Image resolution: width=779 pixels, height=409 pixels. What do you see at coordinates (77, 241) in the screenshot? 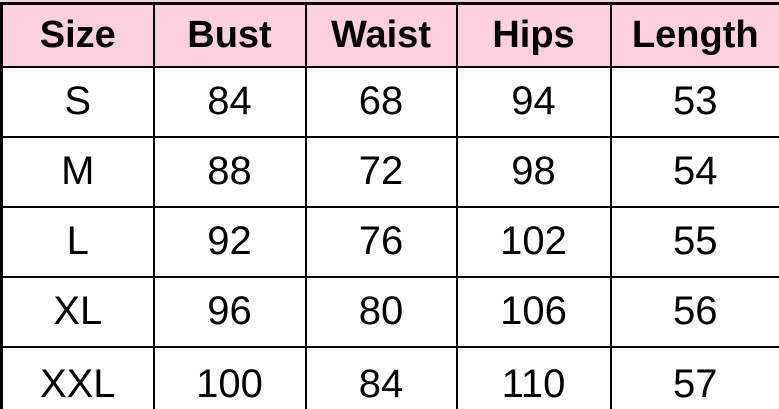
I see `size-label-cell: L` at bounding box center [77, 241].